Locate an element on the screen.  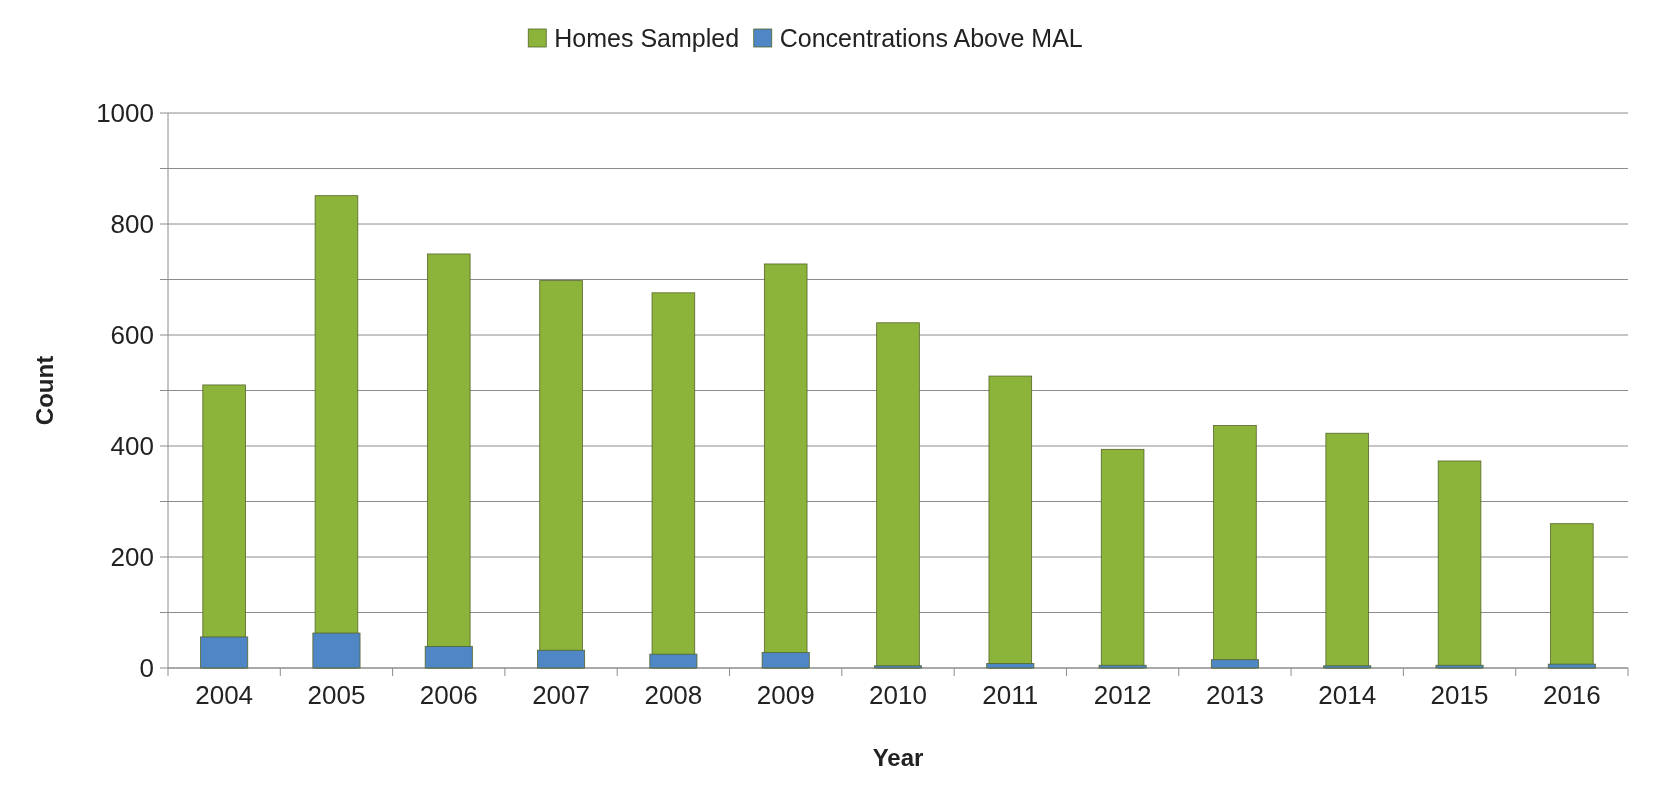
legend-label: Homes Sampled is located at coordinates (647, 37).